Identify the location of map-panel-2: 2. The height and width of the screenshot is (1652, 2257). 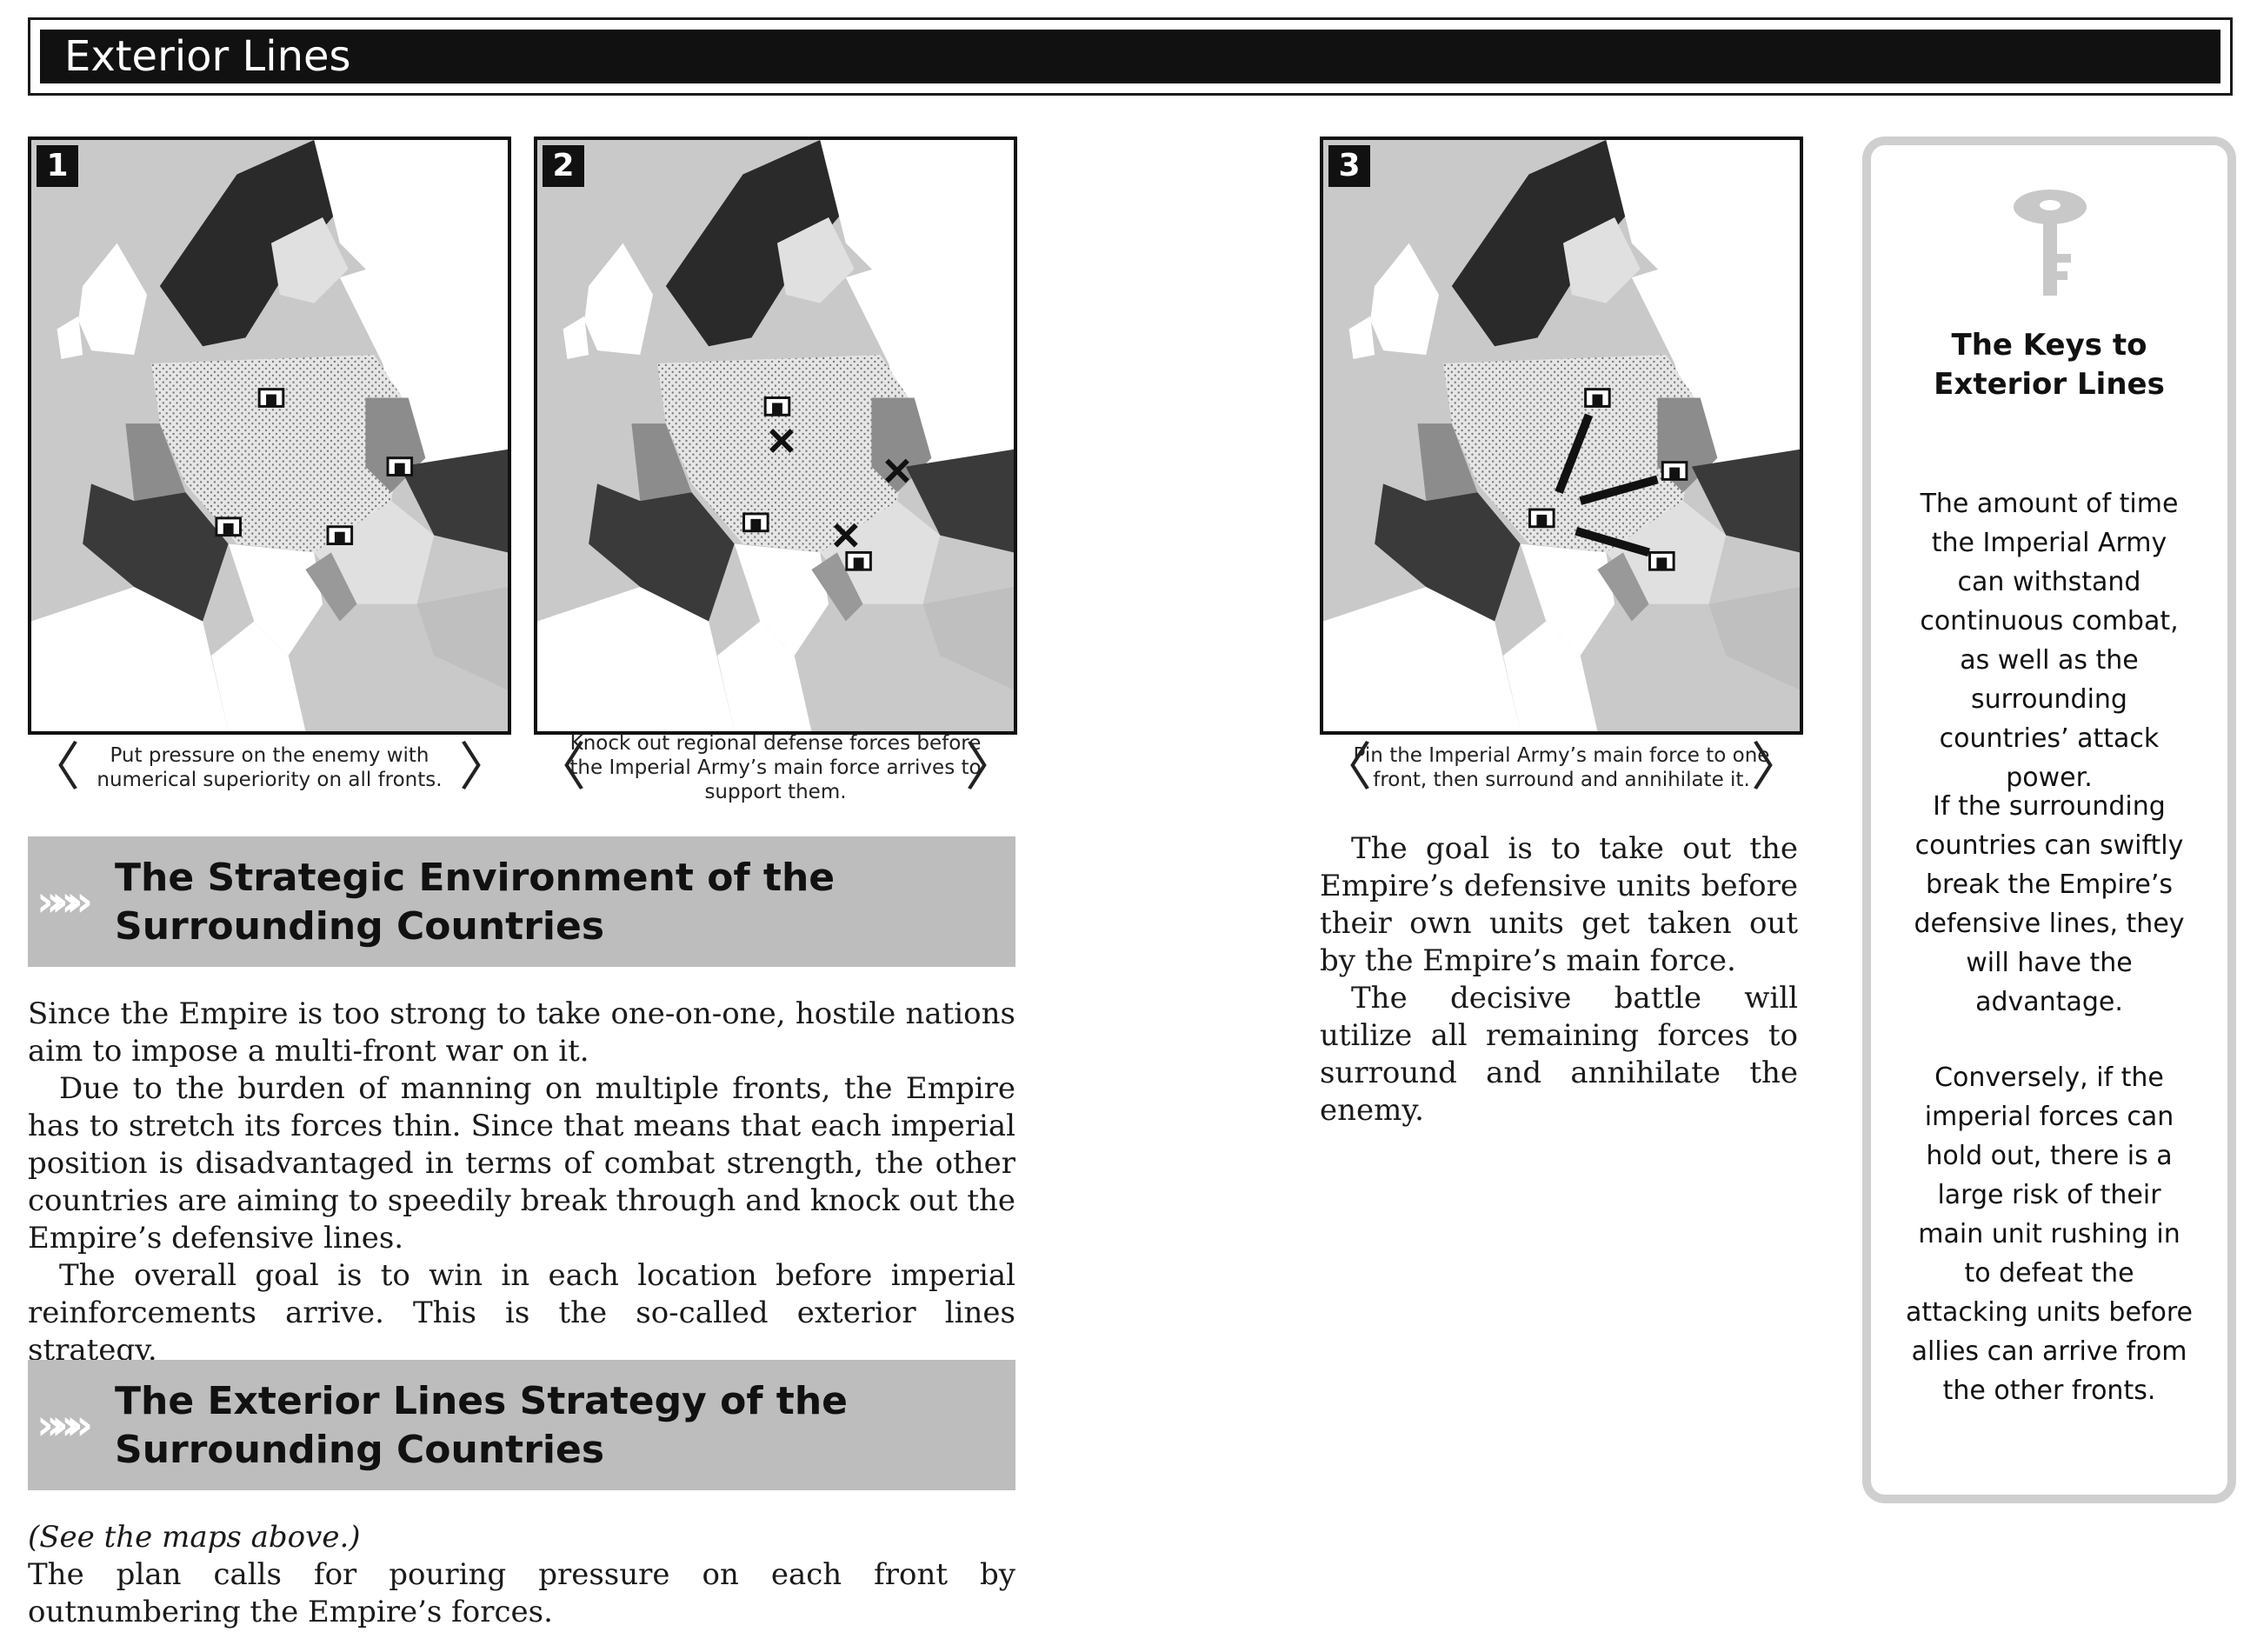
(776, 436).